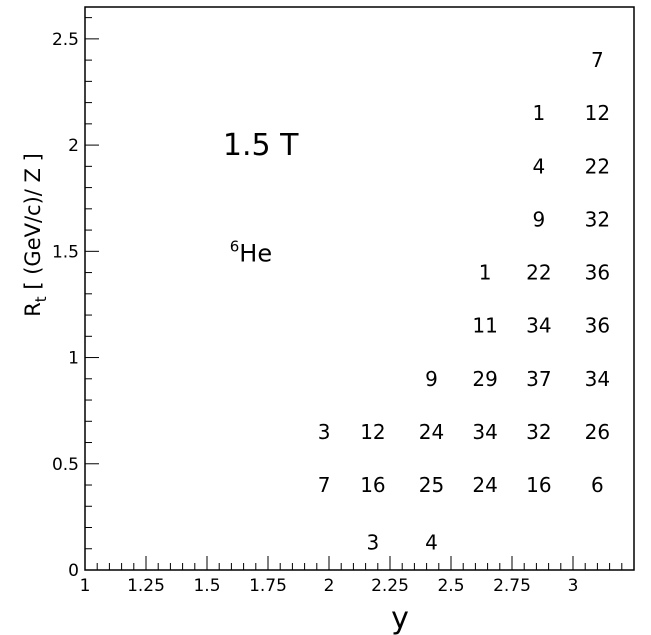  What do you see at coordinates (329, 586) in the screenshot?
I see `x-tick-label: 2` at bounding box center [329, 586].